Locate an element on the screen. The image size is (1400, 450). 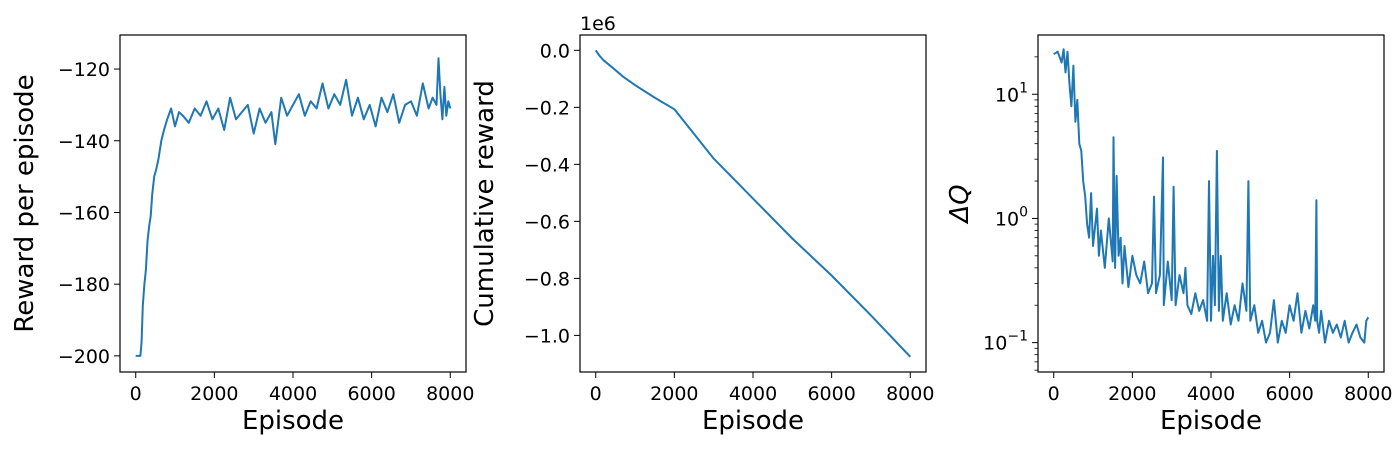
y-offset-label: 1e6 is located at coordinates (598, 24).